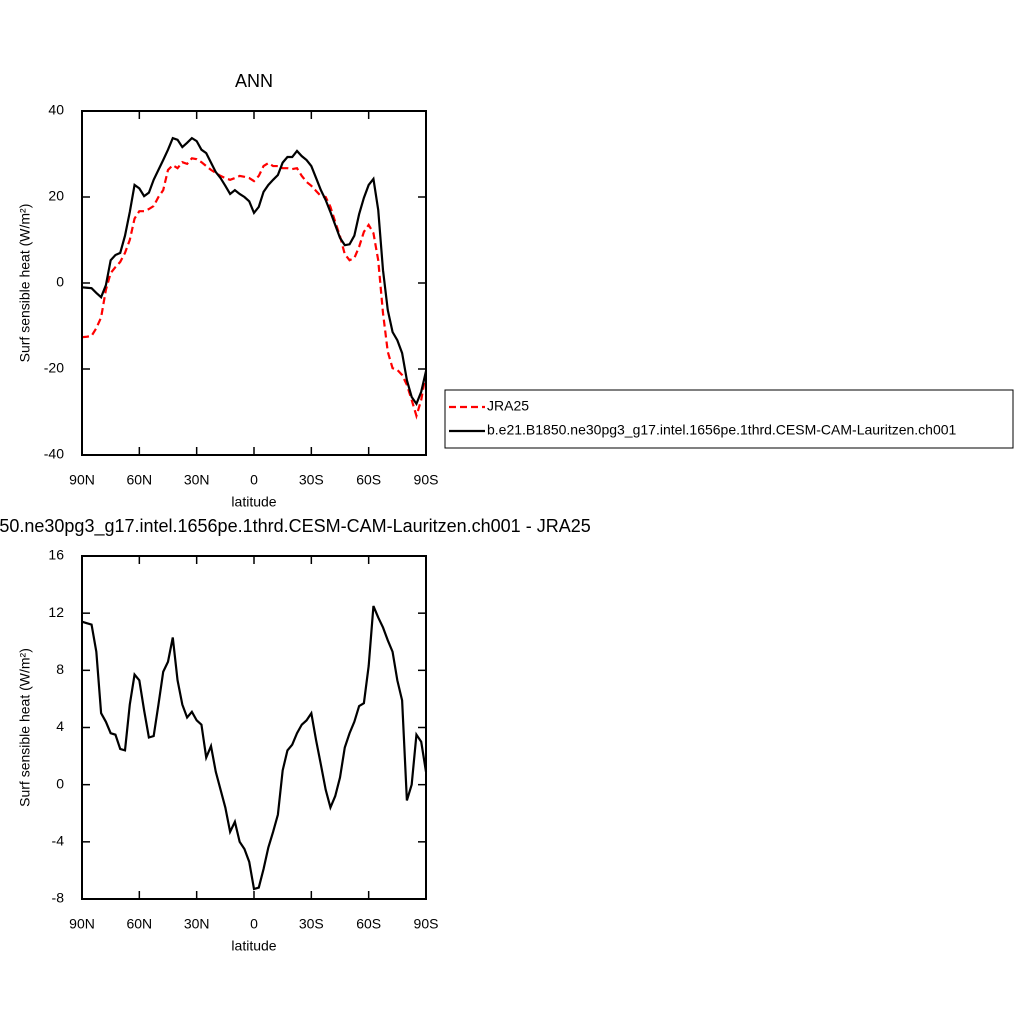  Describe the element at coordinates (254, 81) in the screenshot. I see `chart-title: ANN` at that location.